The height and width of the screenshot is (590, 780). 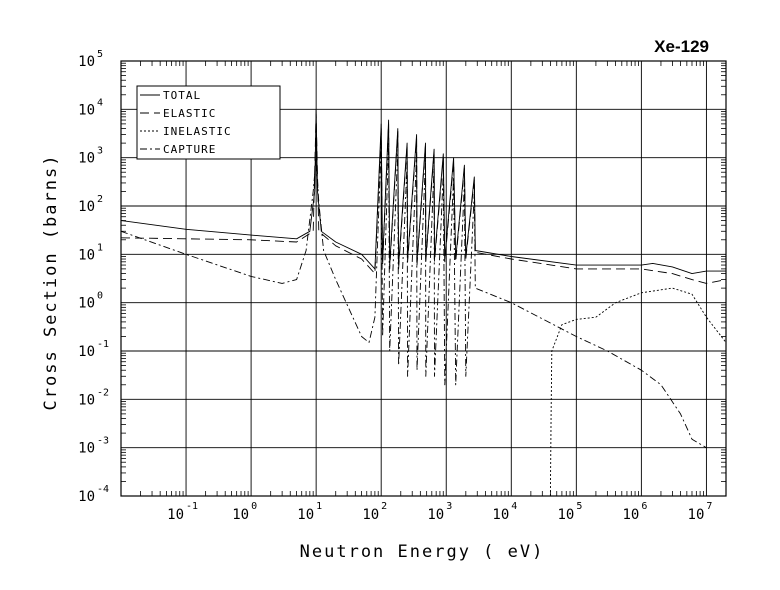 I want to click on legend-box, so click(x=208, y=122).